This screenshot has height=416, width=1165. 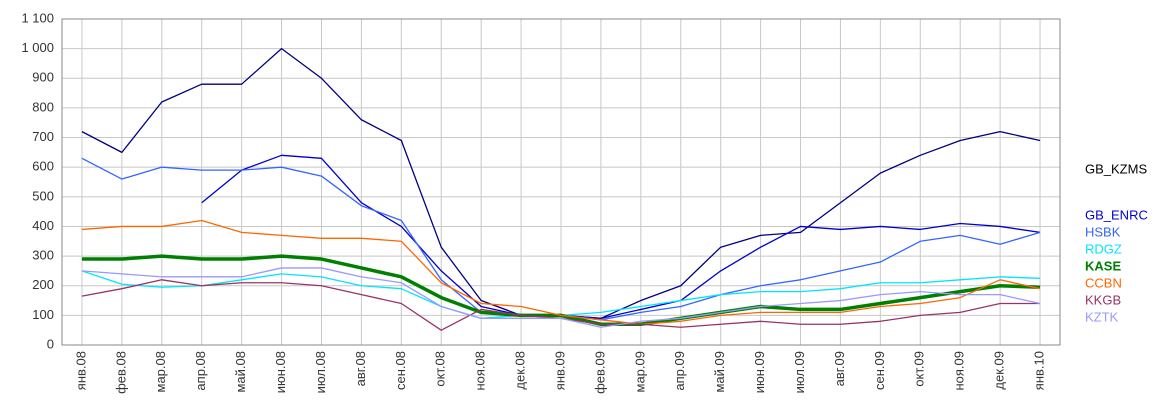 What do you see at coordinates (43, 195) in the screenshot?
I see `y-tick-label: 500` at bounding box center [43, 195].